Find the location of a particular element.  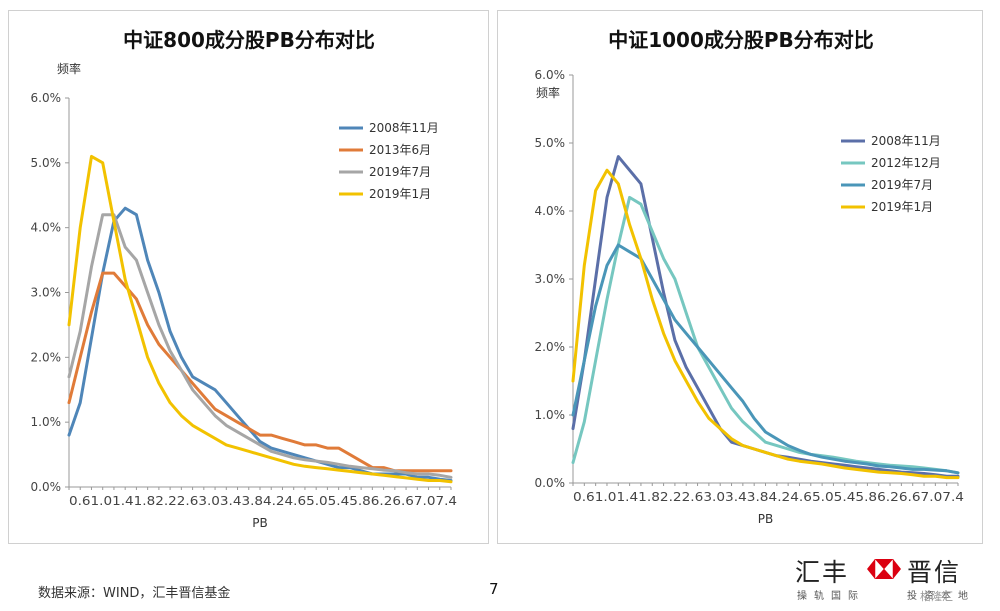

brand-name-right: 晋信 is located at coordinates (934, 572).